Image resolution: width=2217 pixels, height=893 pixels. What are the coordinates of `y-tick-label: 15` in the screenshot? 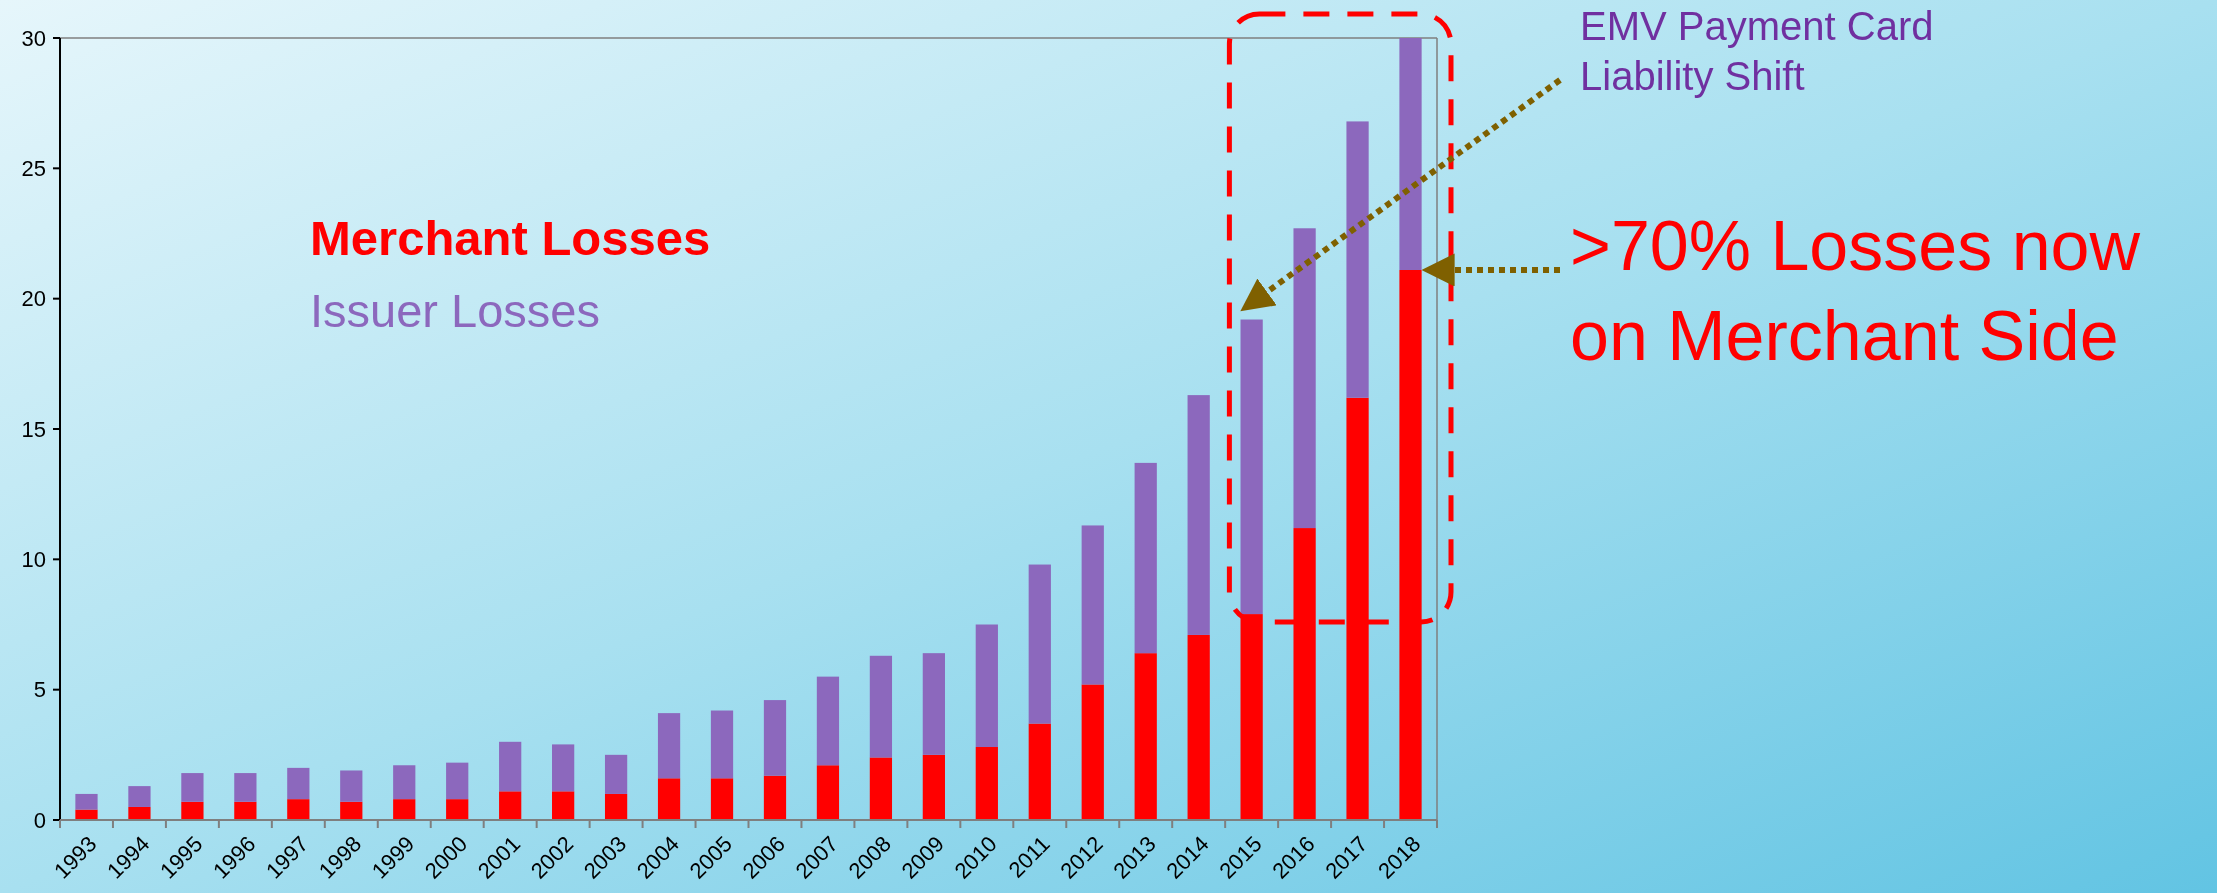 It's located at (33, 429).